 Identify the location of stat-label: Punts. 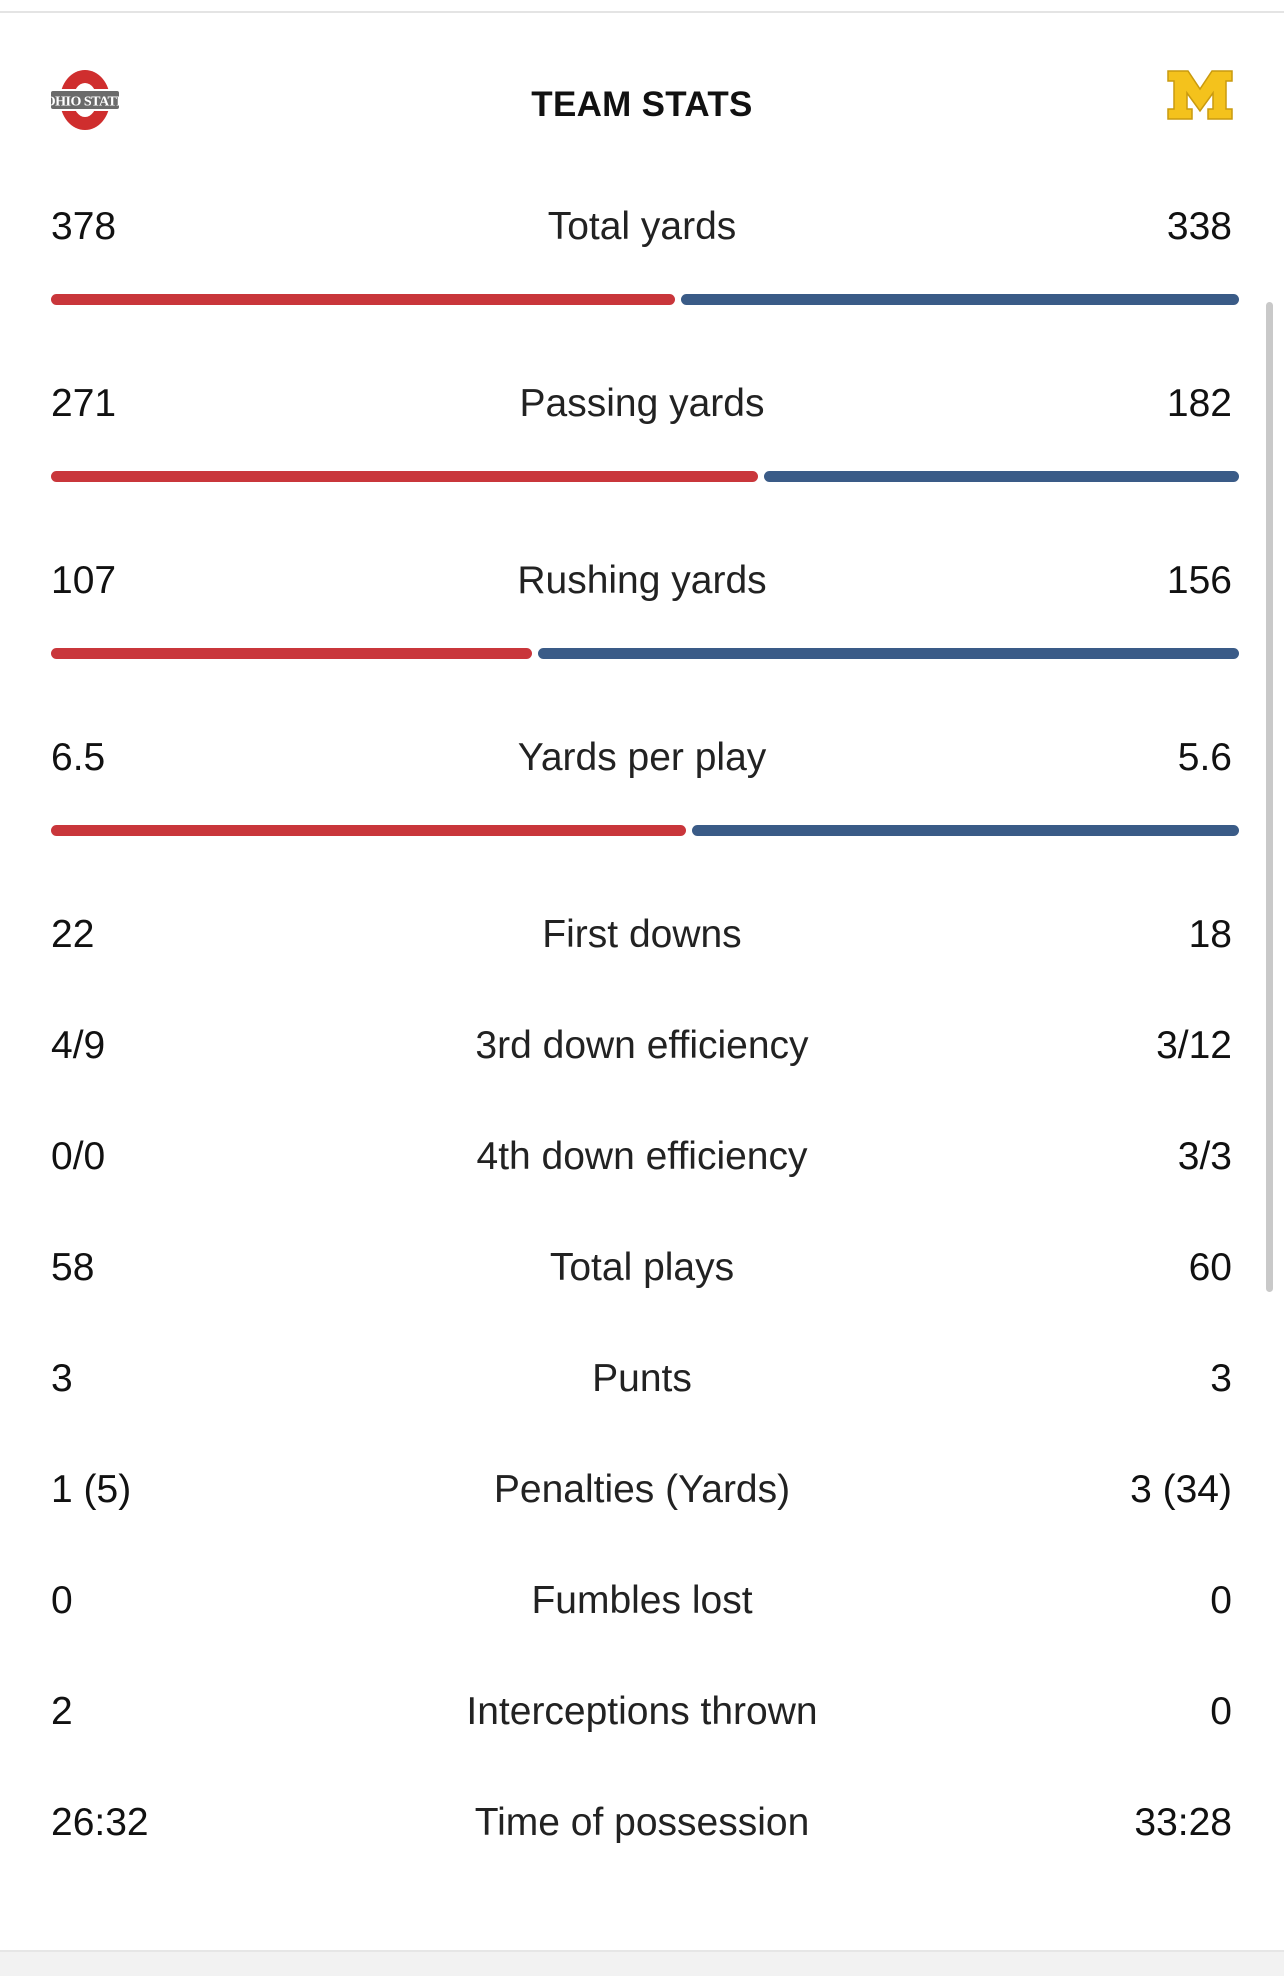
(642, 1378).